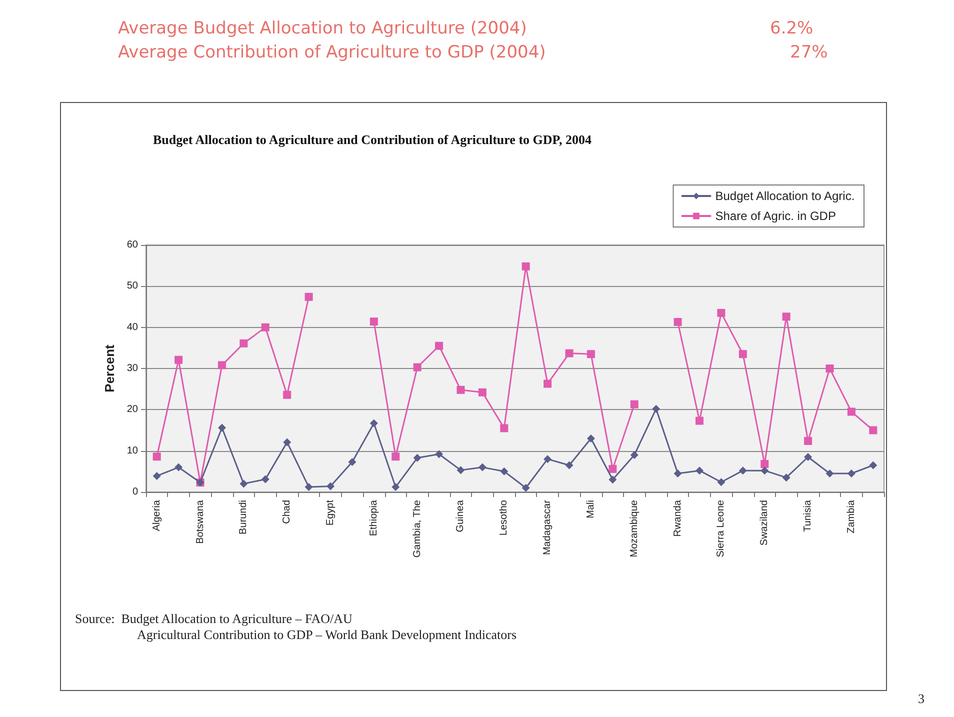 The width and height of the screenshot is (954, 717). What do you see at coordinates (372, 139) in the screenshot?
I see `chart-title: Budget Allocation to Agriculture and Contribution of Agriculture to GDP, 2004` at bounding box center [372, 139].